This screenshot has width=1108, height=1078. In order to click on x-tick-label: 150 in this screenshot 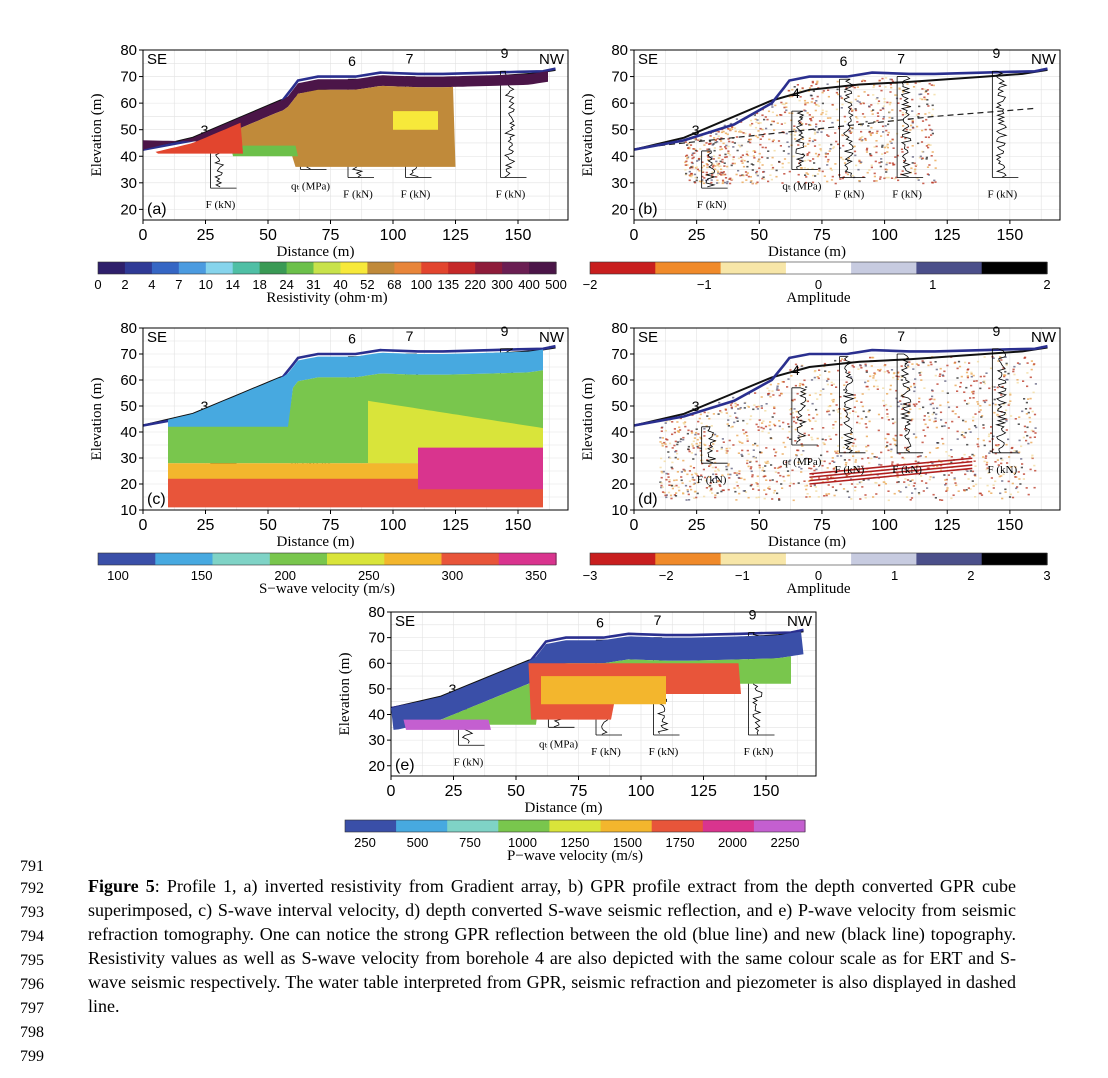, I will do `click(518, 235)`.